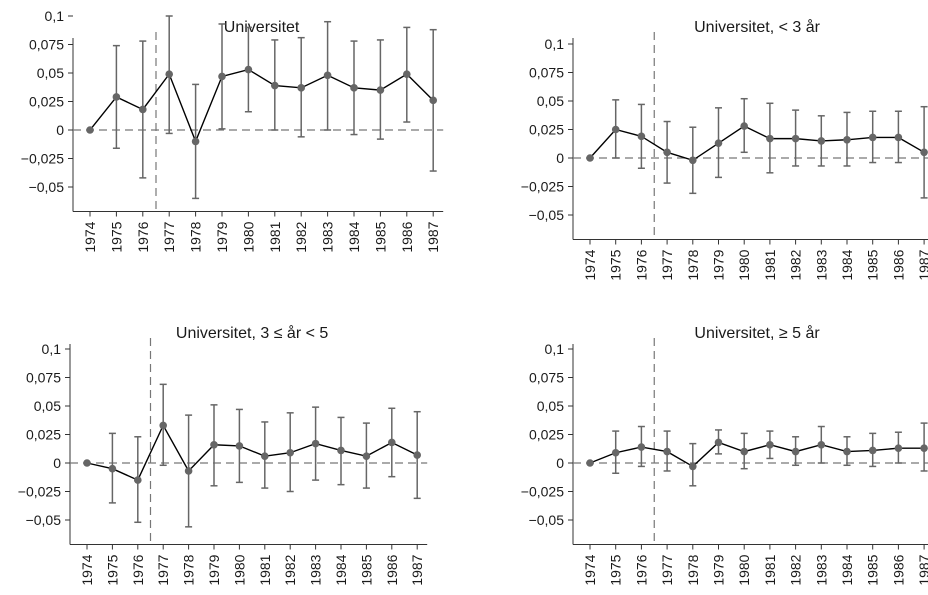 This screenshot has width=928, height=595. What do you see at coordinates (189, 569) in the screenshot?
I see `x-tick-label: 1978` at bounding box center [189, 569].